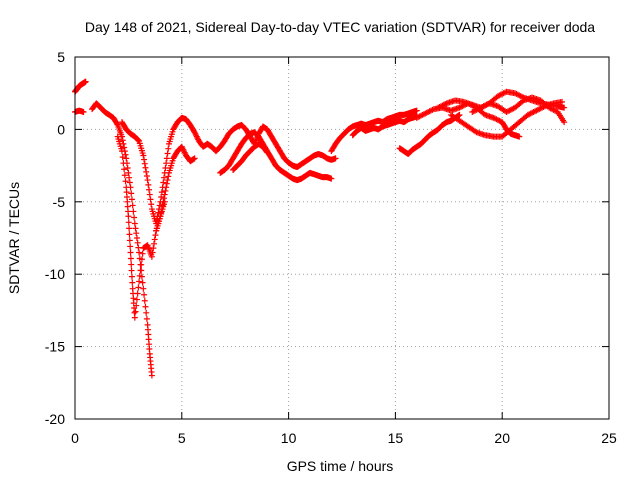 The height and width of the screenshot is (480, 640). Describe the element at coordinates (55, 419) in the screenshot. I see `y-tick-label: -20` at that location.